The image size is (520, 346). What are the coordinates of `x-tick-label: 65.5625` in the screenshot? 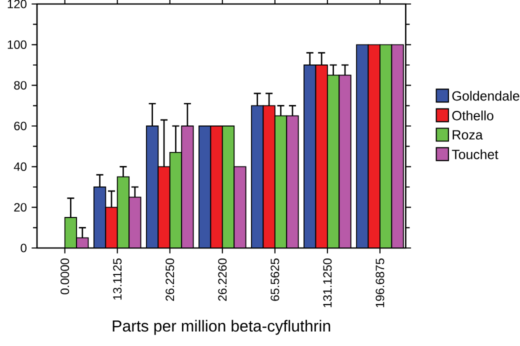 It's located at (275, 279).